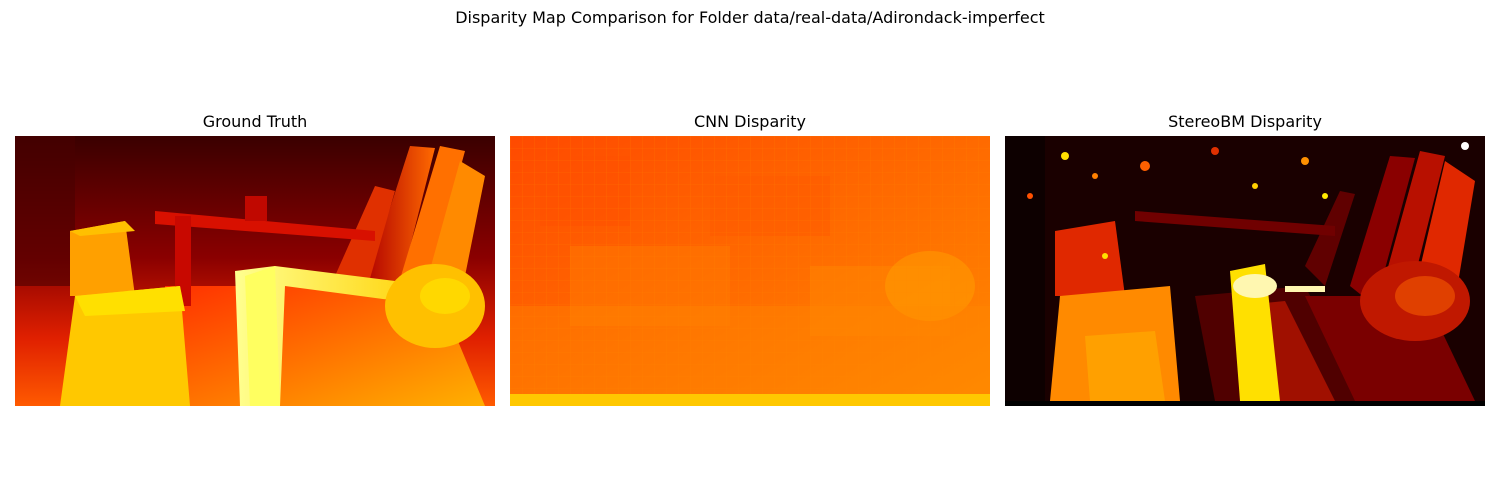 The image size is (1500, 500). I want to click on stereobm-disparity-title: StereoBM Disparity, so click(1245, 121).